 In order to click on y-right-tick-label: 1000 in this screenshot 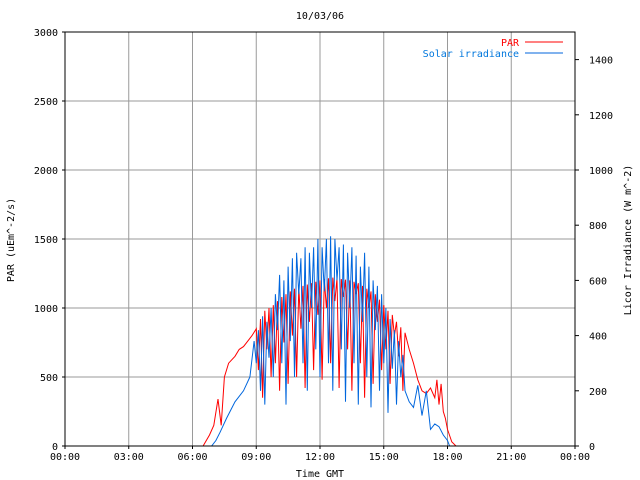, I will do `click(601, 171)`.